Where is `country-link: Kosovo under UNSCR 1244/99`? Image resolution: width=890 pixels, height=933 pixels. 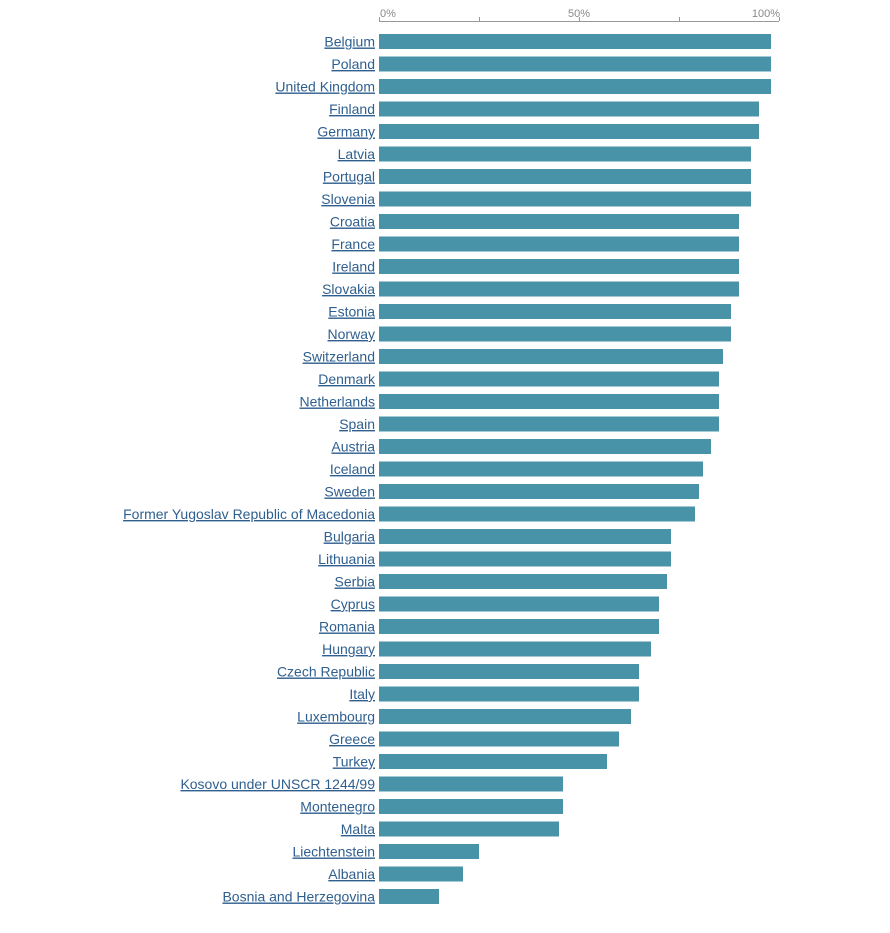
country-link: Kosovo under UNSCR 1244/99 is located at coordinates (277, 784).